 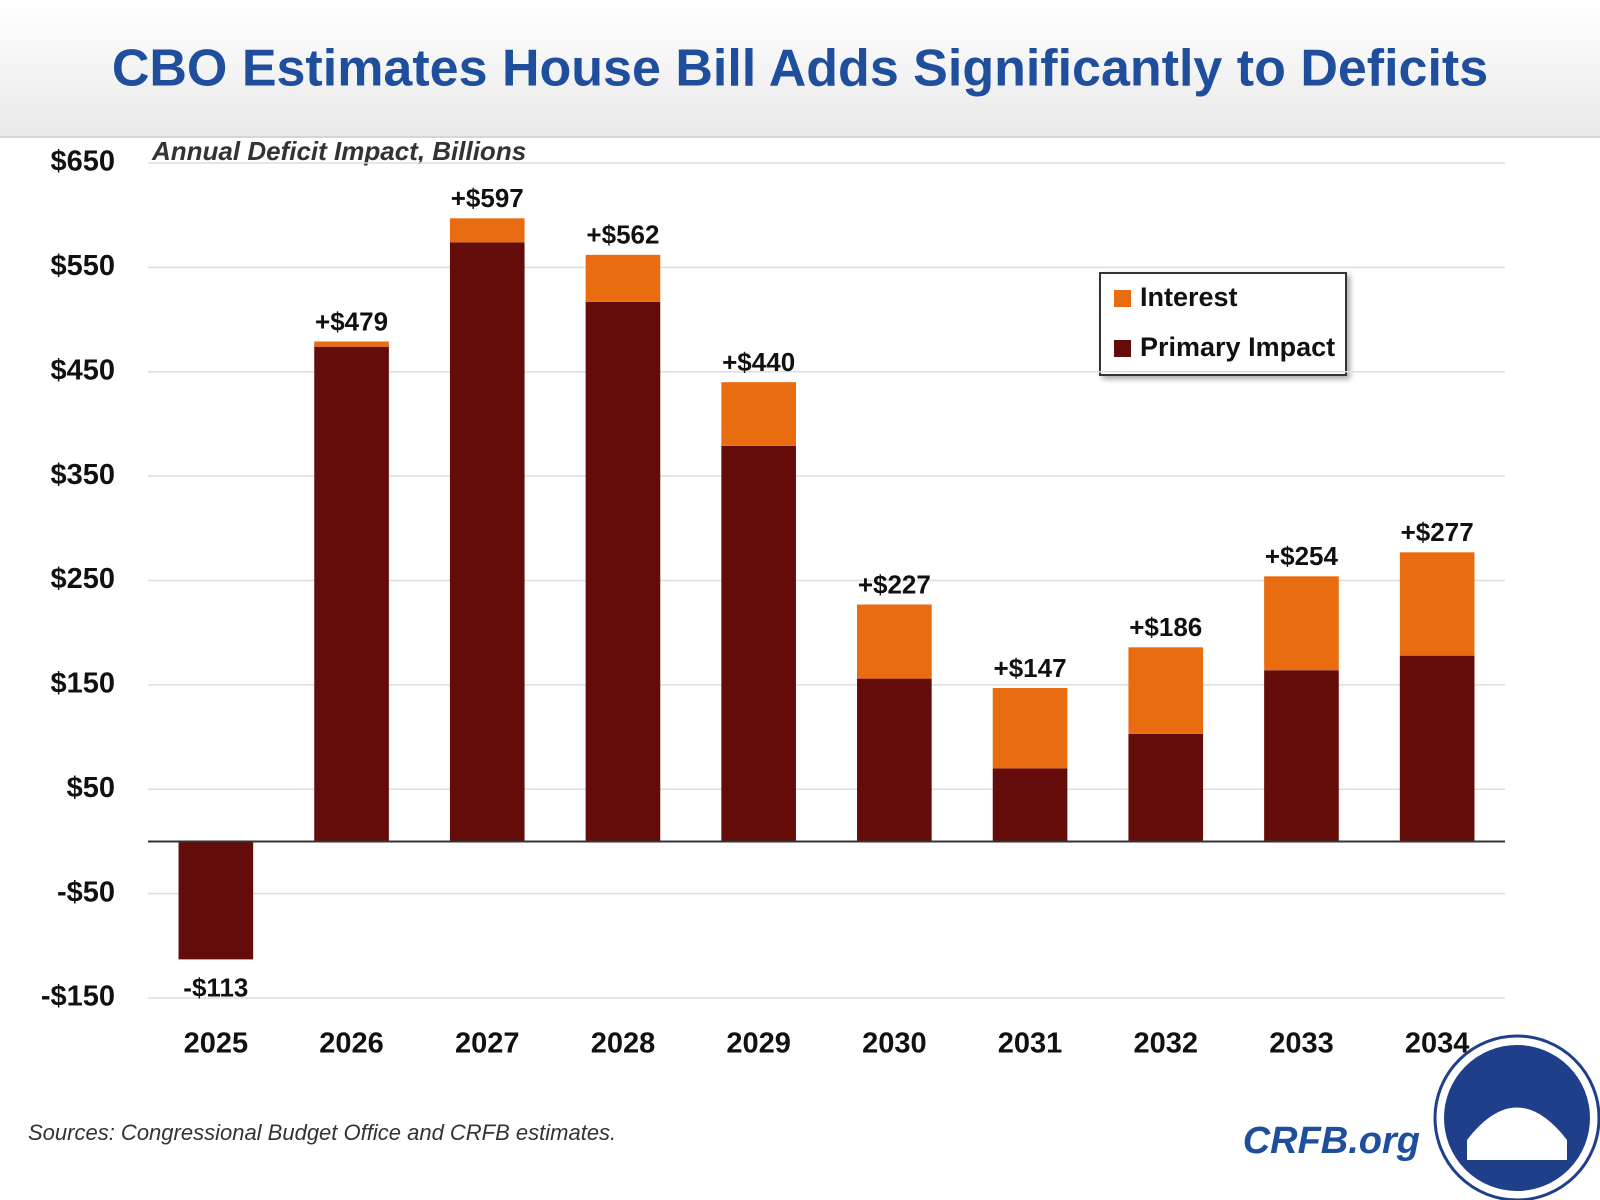 What do you see at coordinates (216, 1044) in the screenshot?
I see `x-tick-label: 2025` at bounding box center [216, 1044].